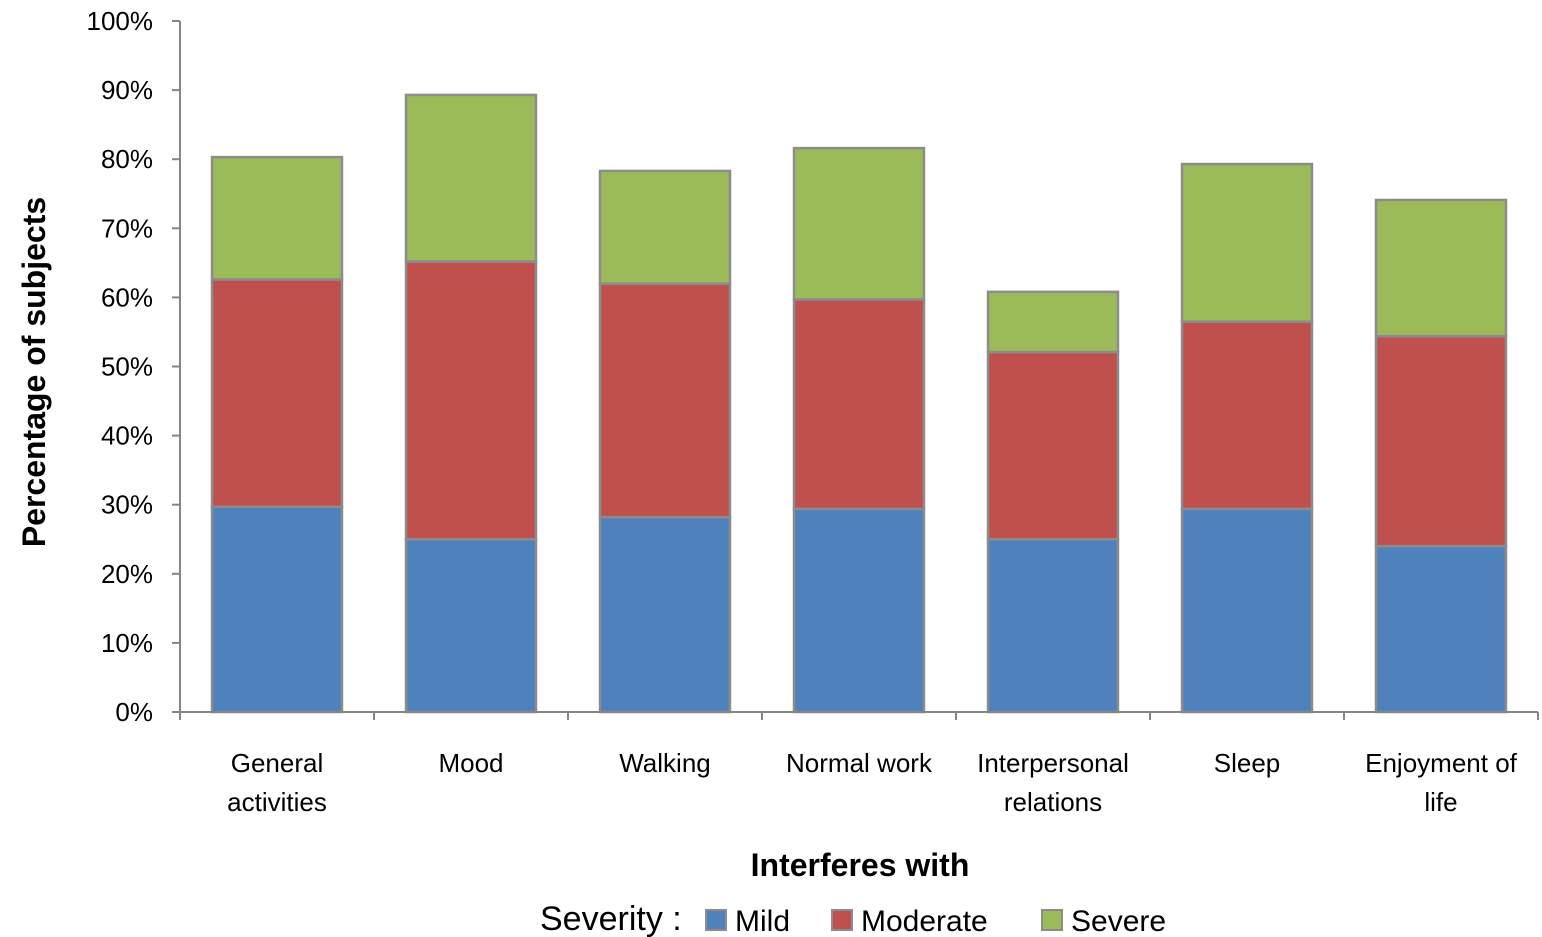 Image resolution: width=1542 pixels, height=937 pixels. Describe the element at coordinates (716, 920) in the screenshot. I see `legend-swatch-mild` at that location.